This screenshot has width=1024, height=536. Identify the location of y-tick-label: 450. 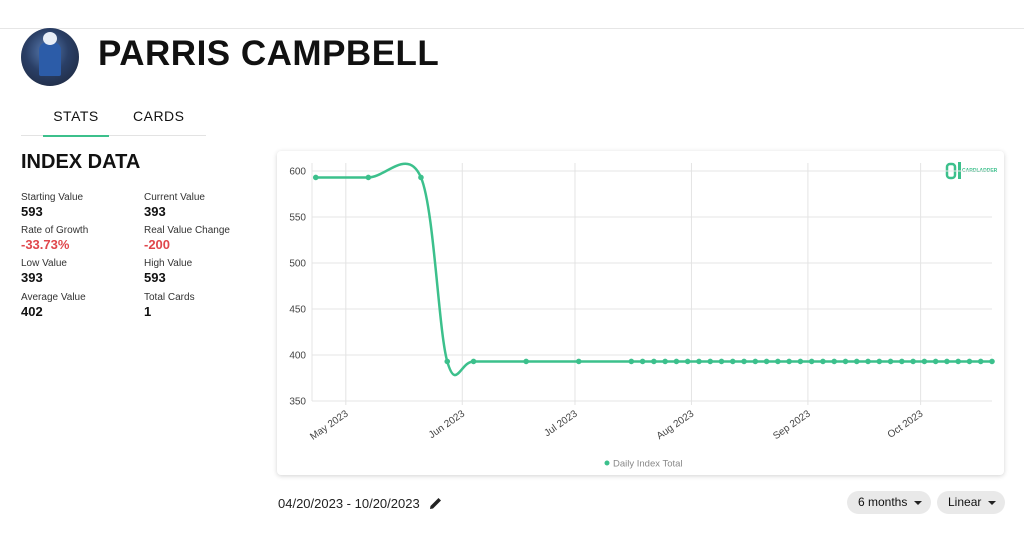
(297, 310).